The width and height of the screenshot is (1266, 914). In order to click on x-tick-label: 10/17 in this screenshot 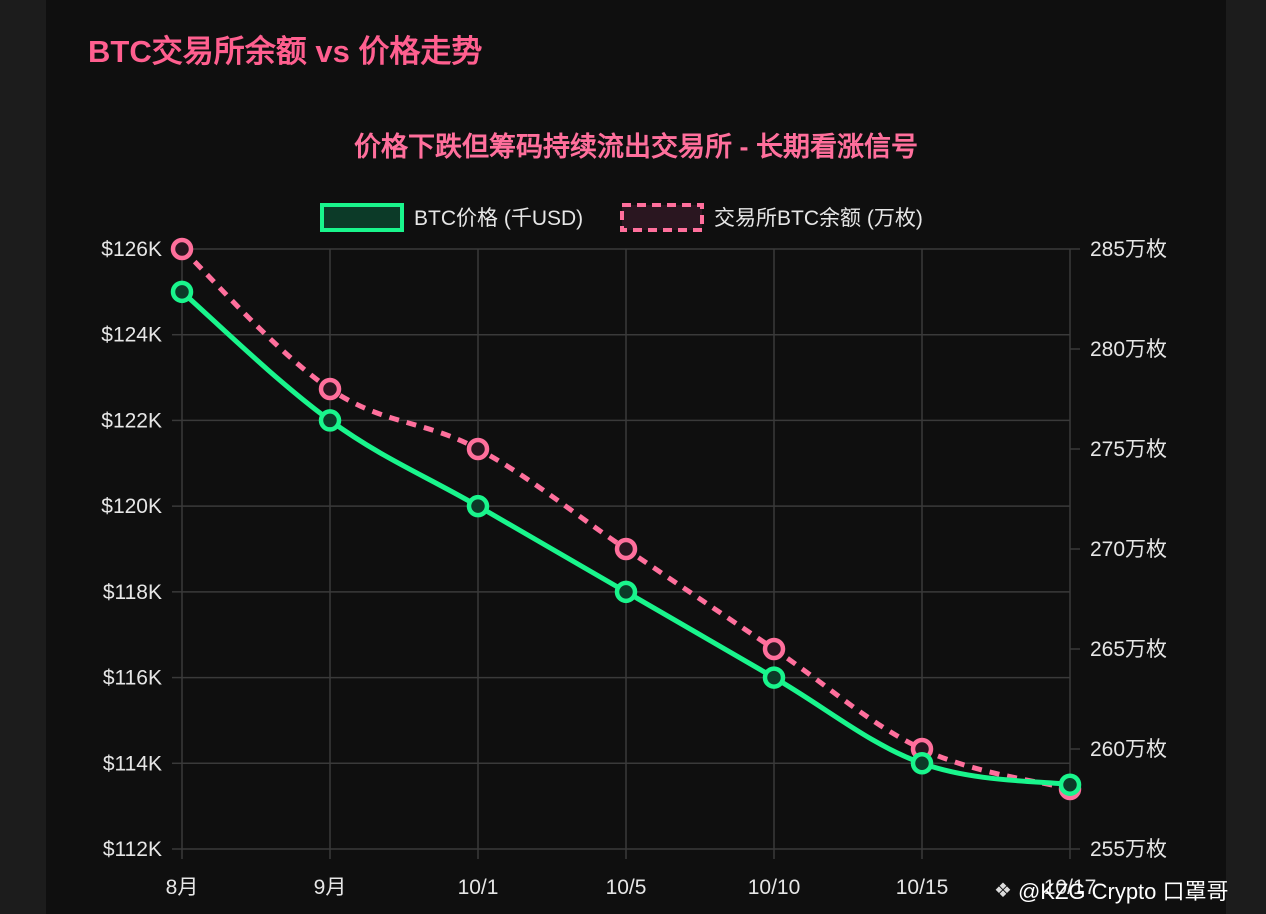, I will do `click(1070, 887)`.